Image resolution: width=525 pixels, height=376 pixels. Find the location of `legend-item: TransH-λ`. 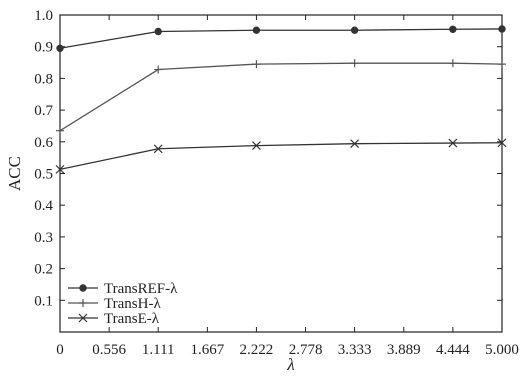

legend-item: TransH-λ is located at coordinates (114, 304).